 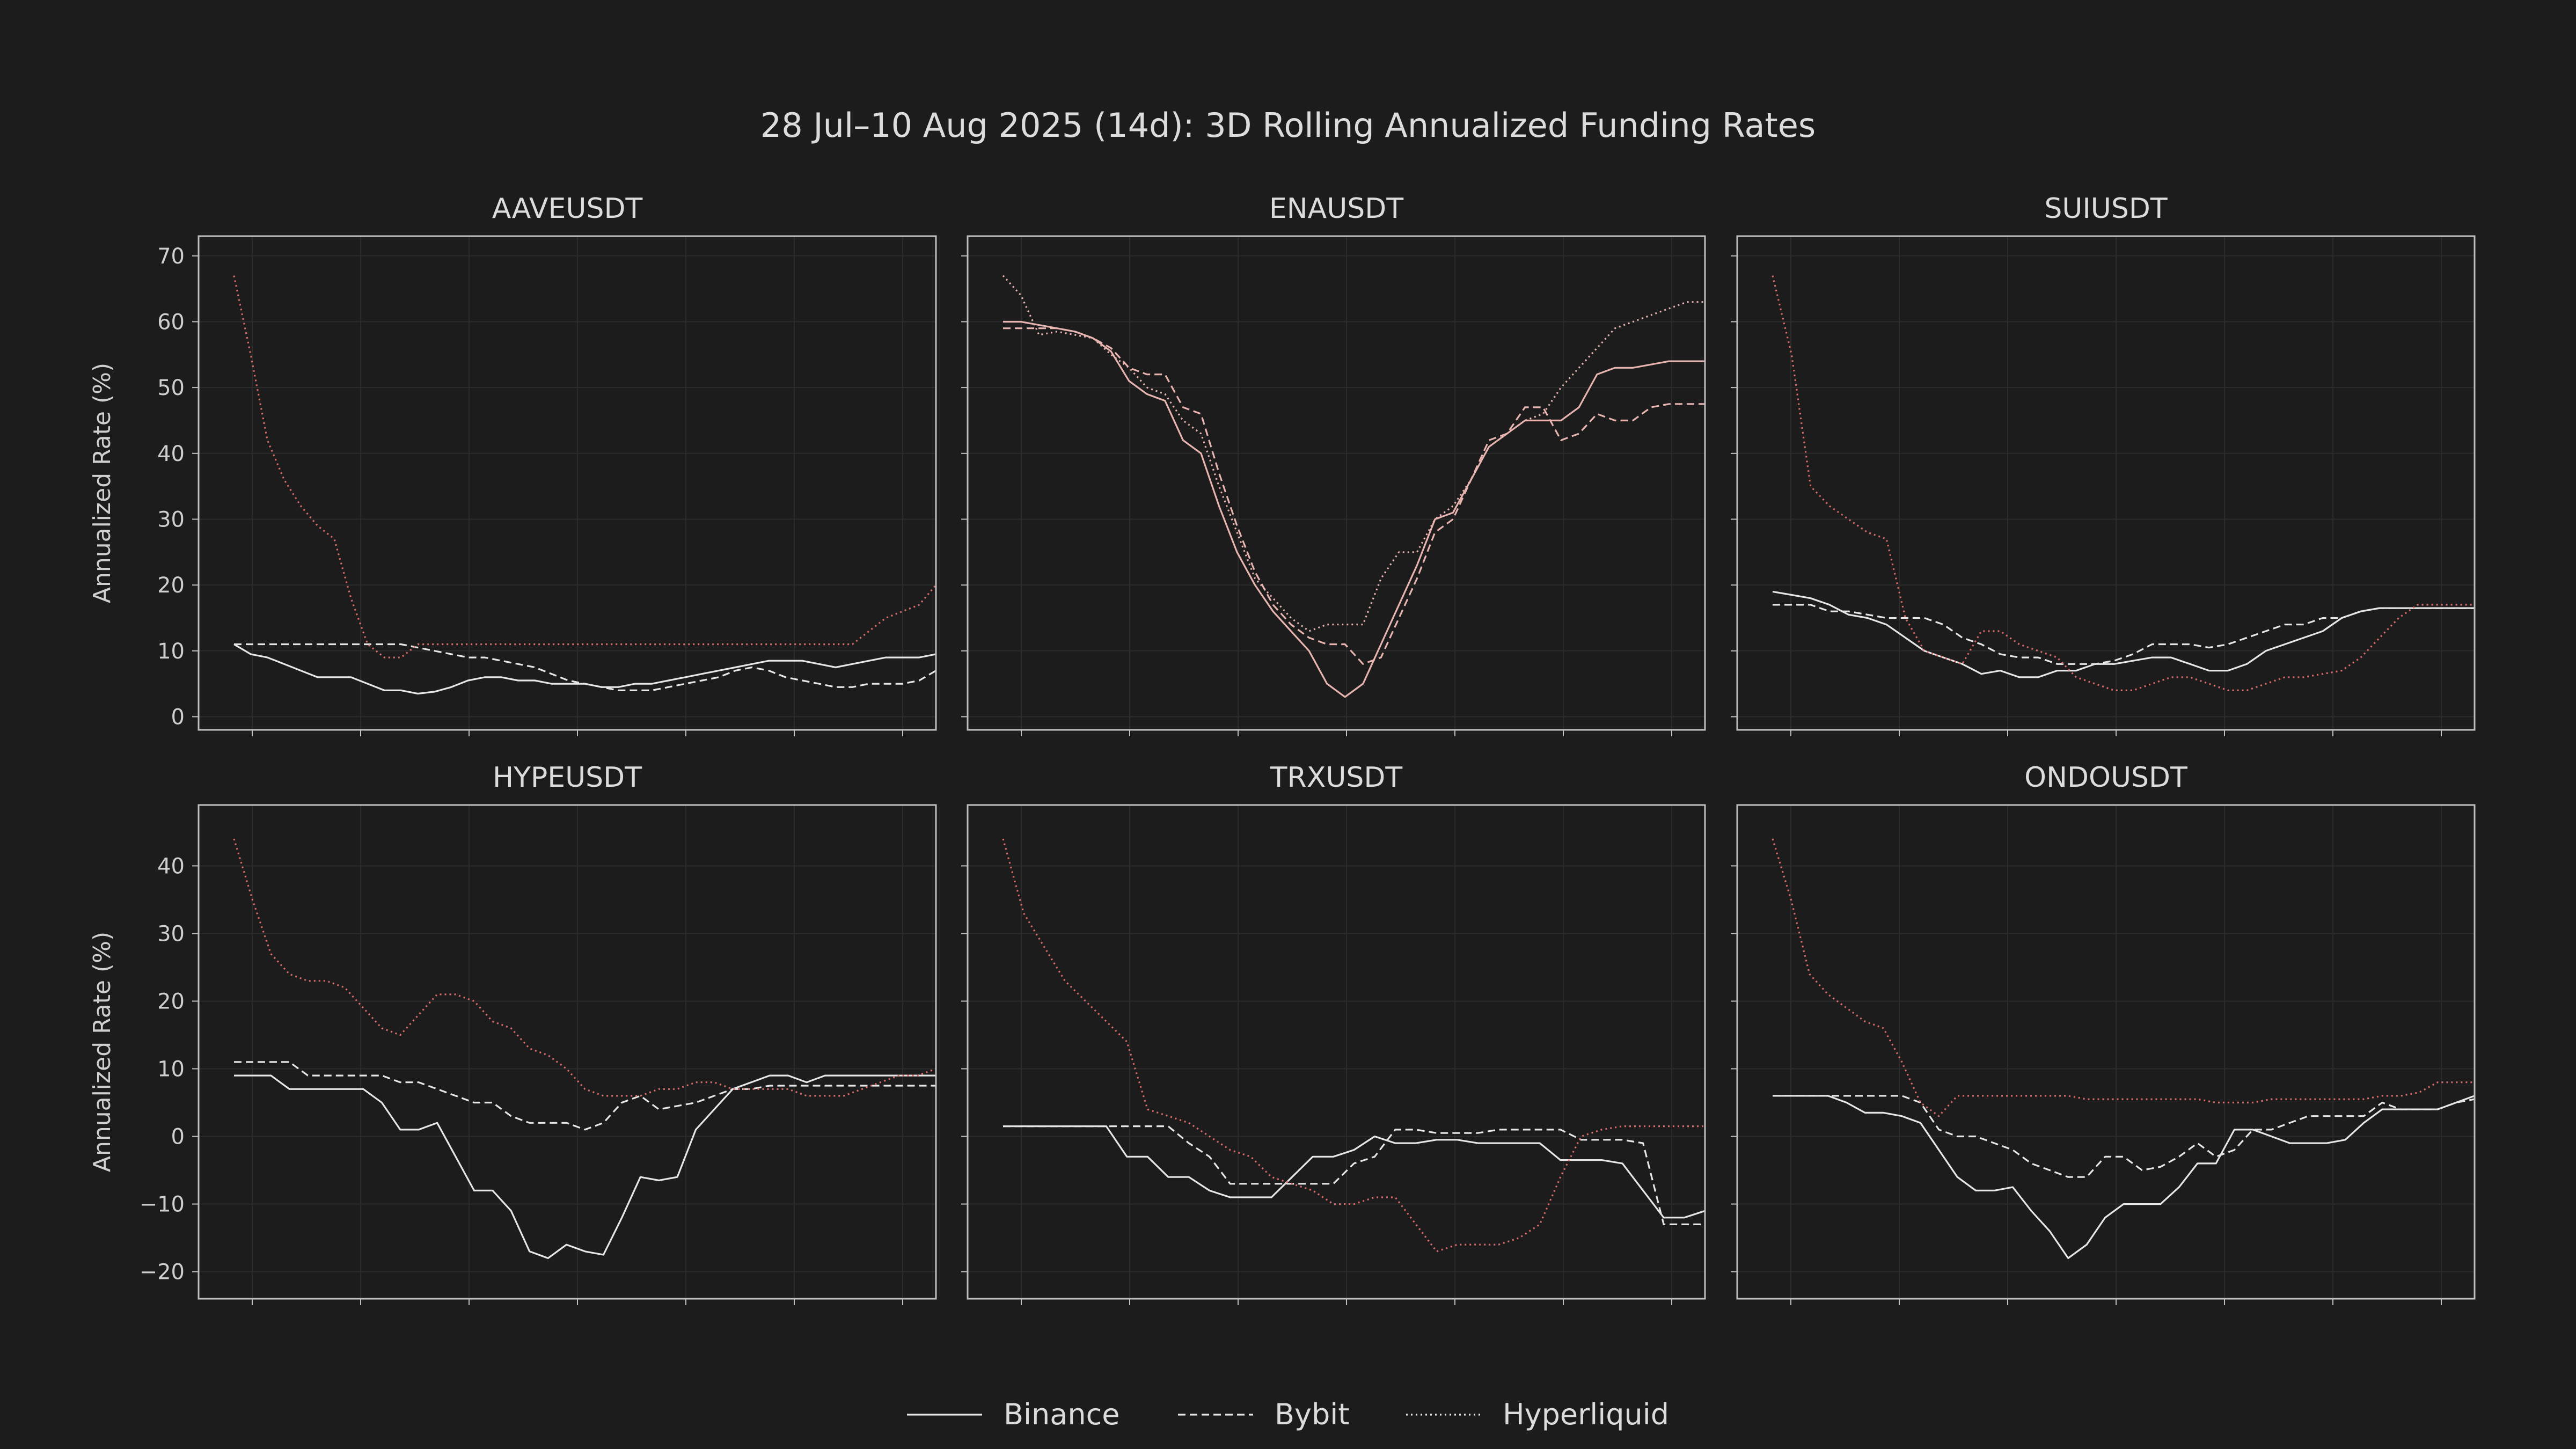 I want to click on y-tick-label: 50, so click(x=171, y=388).